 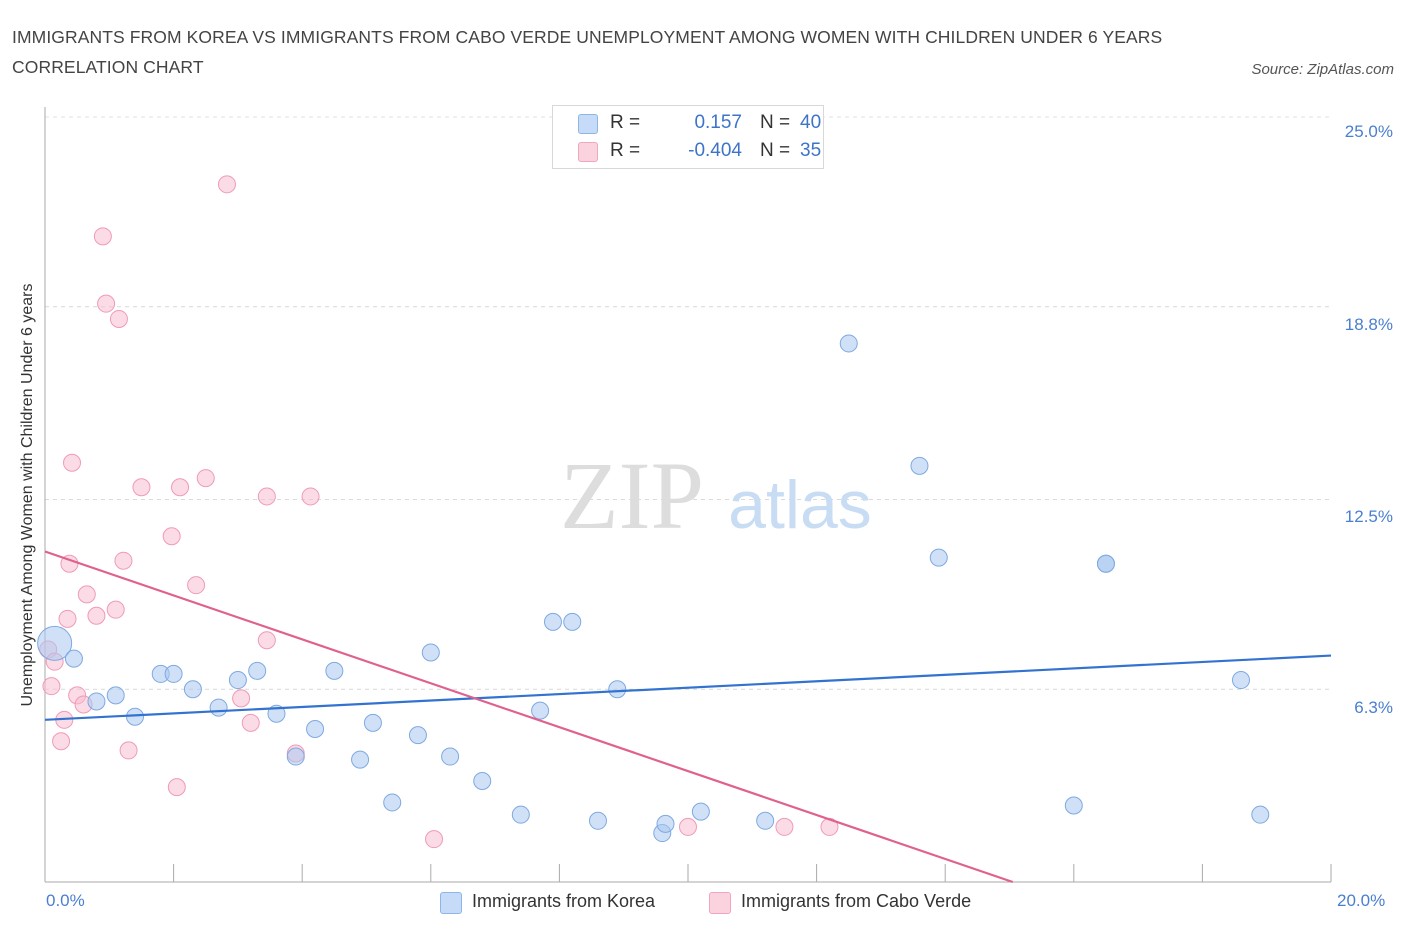 What do you see at coordinates (632, 495) in the screenshot?
I see `watermark-zip: ZIP` at bounding box center [632, 495].